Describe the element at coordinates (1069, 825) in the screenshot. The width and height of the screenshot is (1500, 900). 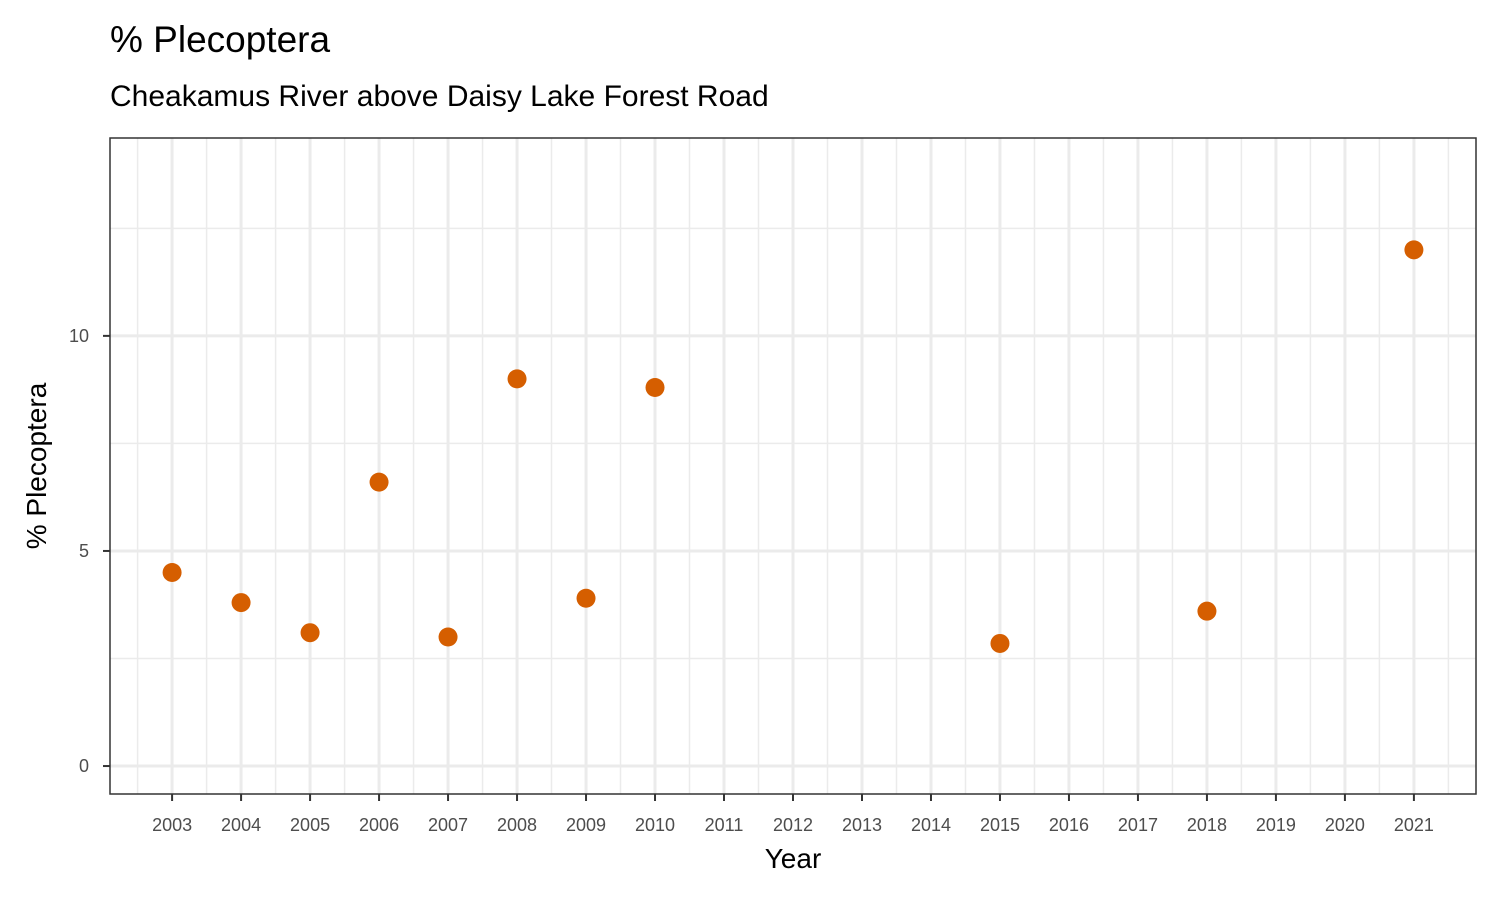
I see `x-tick-label: 2016` at that location.